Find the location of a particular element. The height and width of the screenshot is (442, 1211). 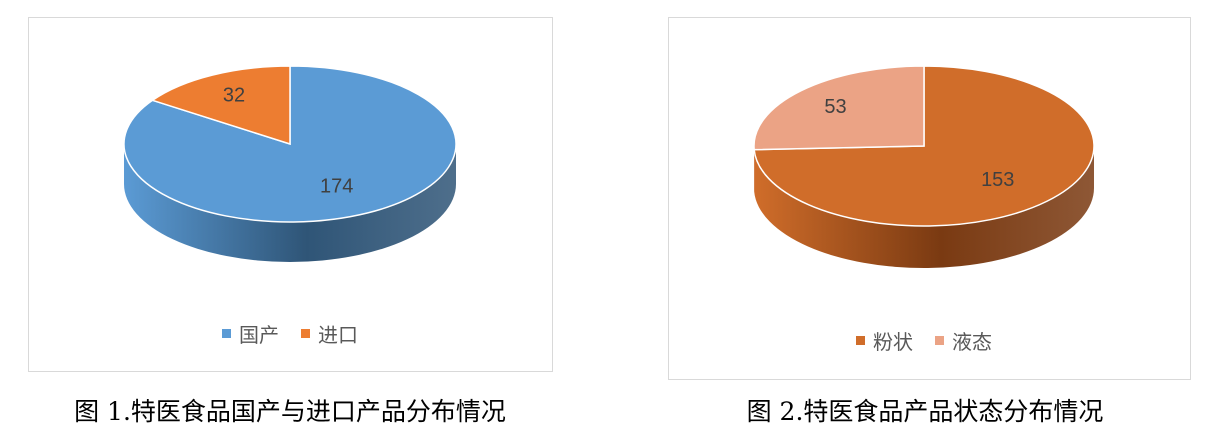

legend-label: 进口 is located at coordinates (338, 335).